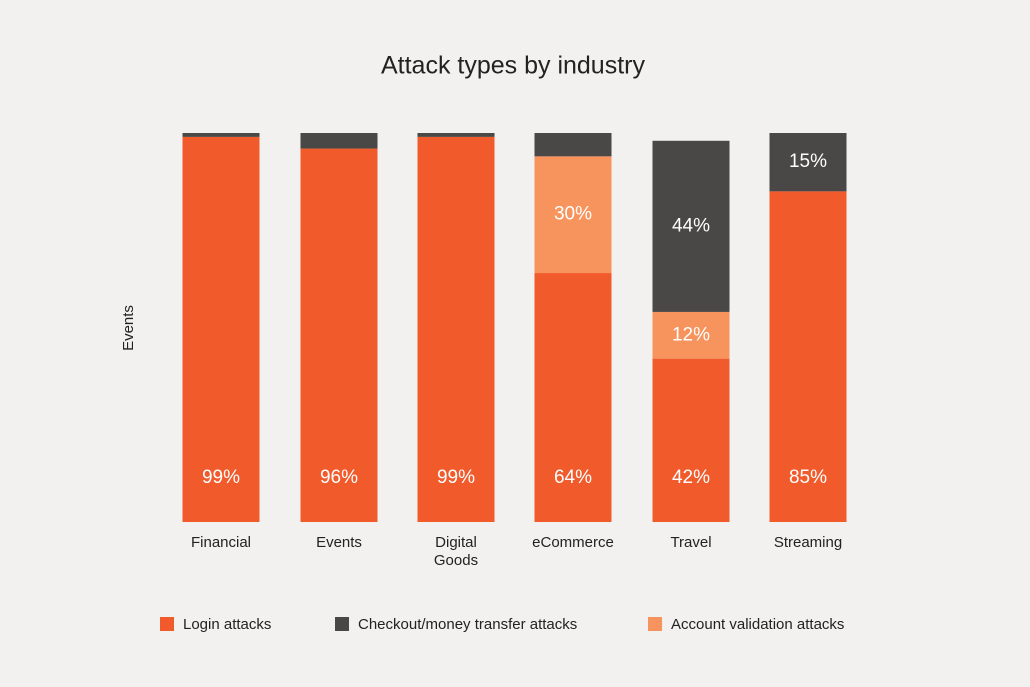  Describe the element at coordinates (128, 328) in the screenshot. I see `y-axis-label: Events` at that location.